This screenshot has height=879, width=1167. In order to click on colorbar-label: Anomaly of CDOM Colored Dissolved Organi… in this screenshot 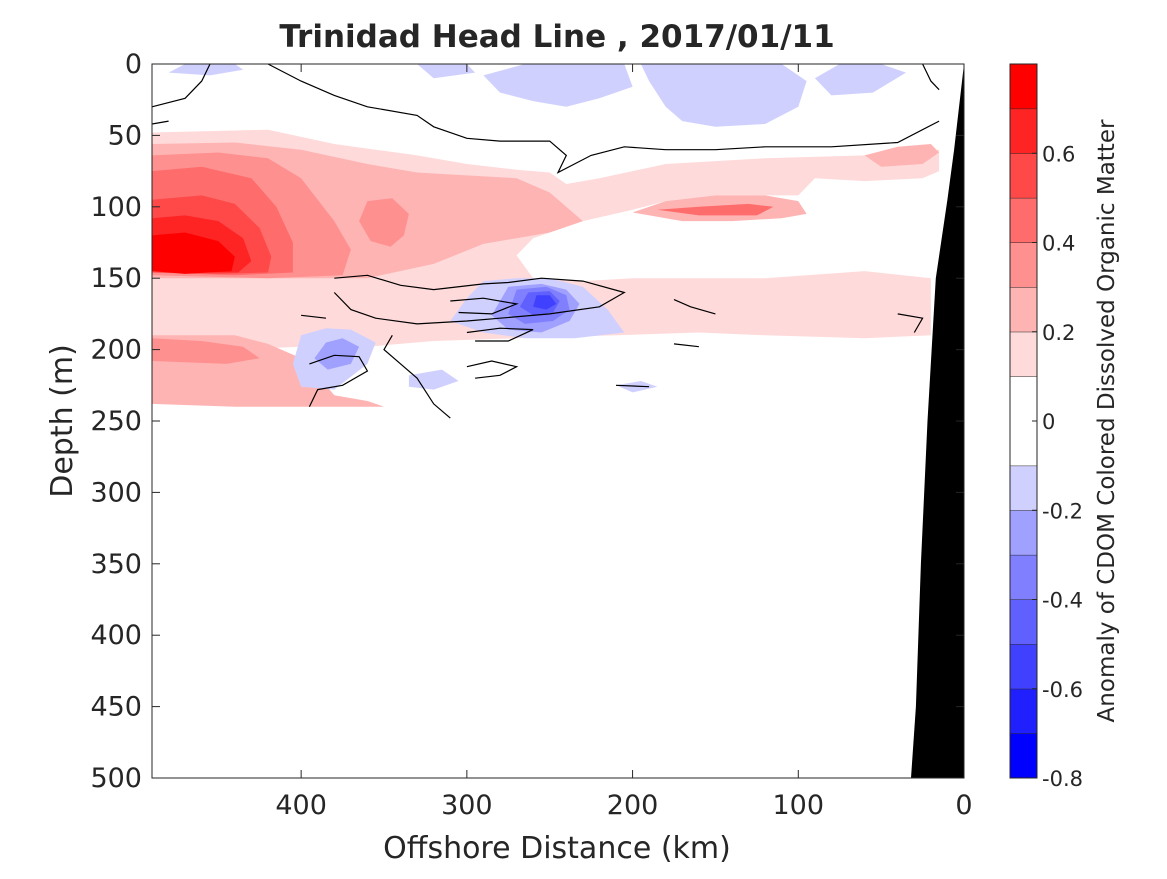, I will do `click(1107, 420)`.